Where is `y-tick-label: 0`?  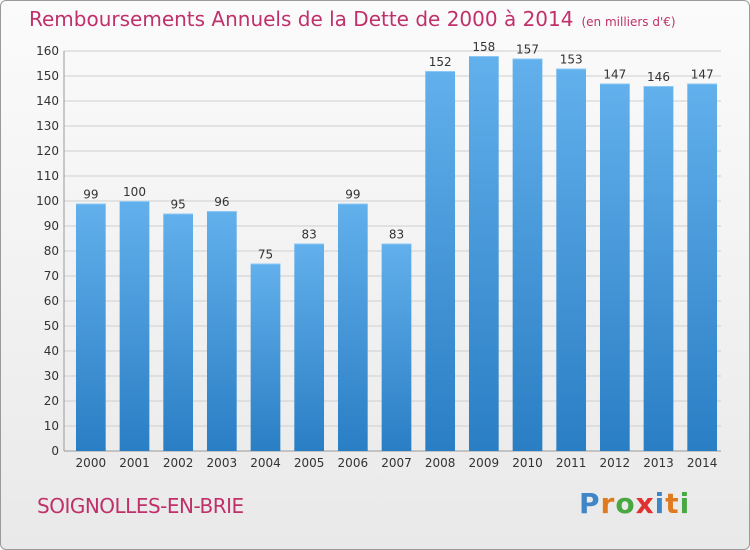
y-tick-label: 0 is located at coordinates (55, 451).